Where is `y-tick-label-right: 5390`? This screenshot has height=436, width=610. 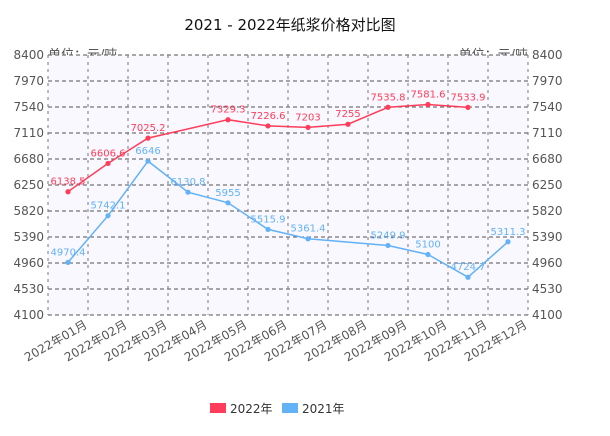
y-tick-label-right: 5390 is located at coordinates (547, 237).